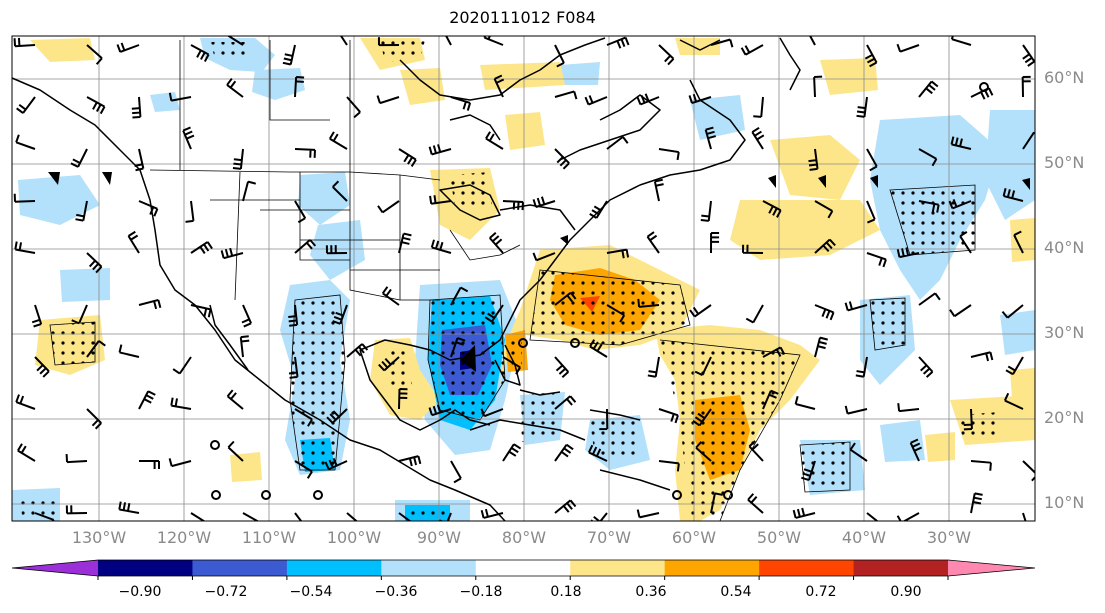  What do you see at coordinates (1064, 332) in the screenshot?
I see `lat-label-30: 30°N` at bounding box center [1064, 332].